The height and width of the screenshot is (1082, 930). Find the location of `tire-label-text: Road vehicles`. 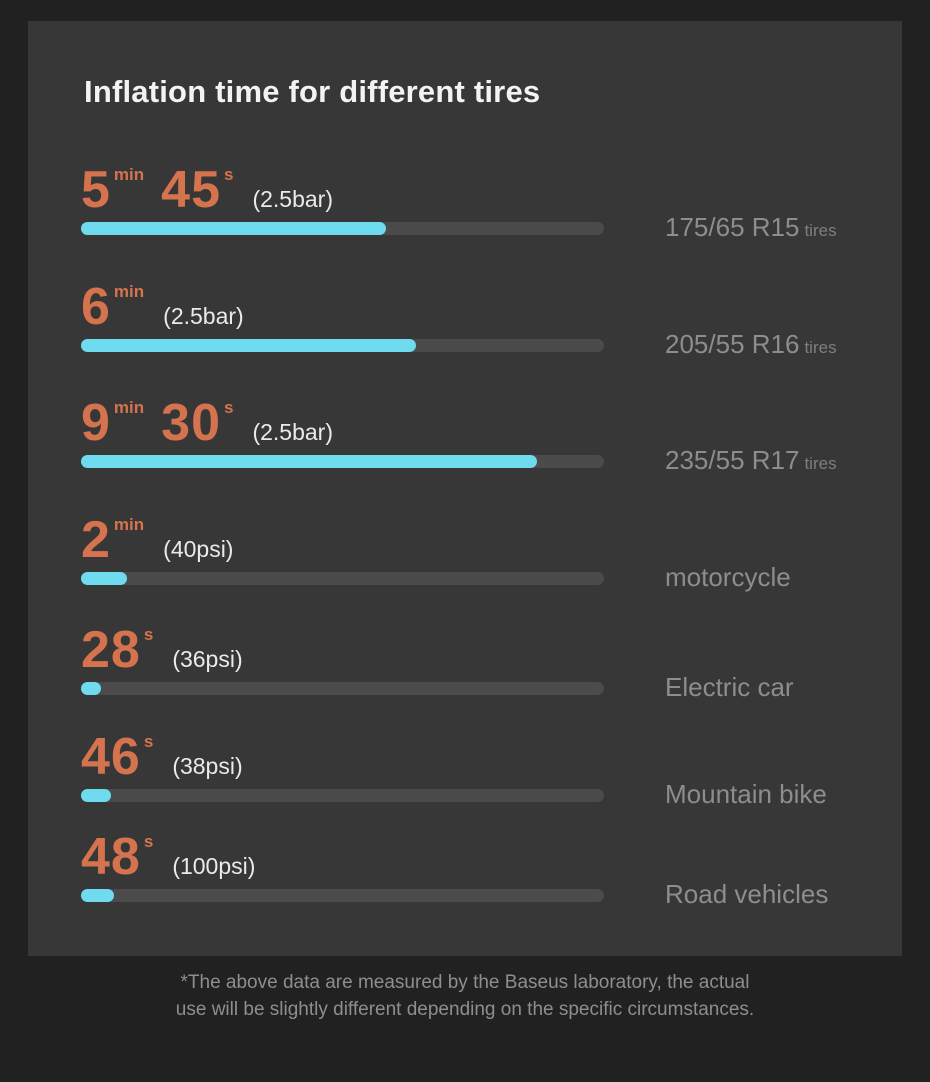

tire-label-text: Road vehicles is located at coordinates (747, 894).